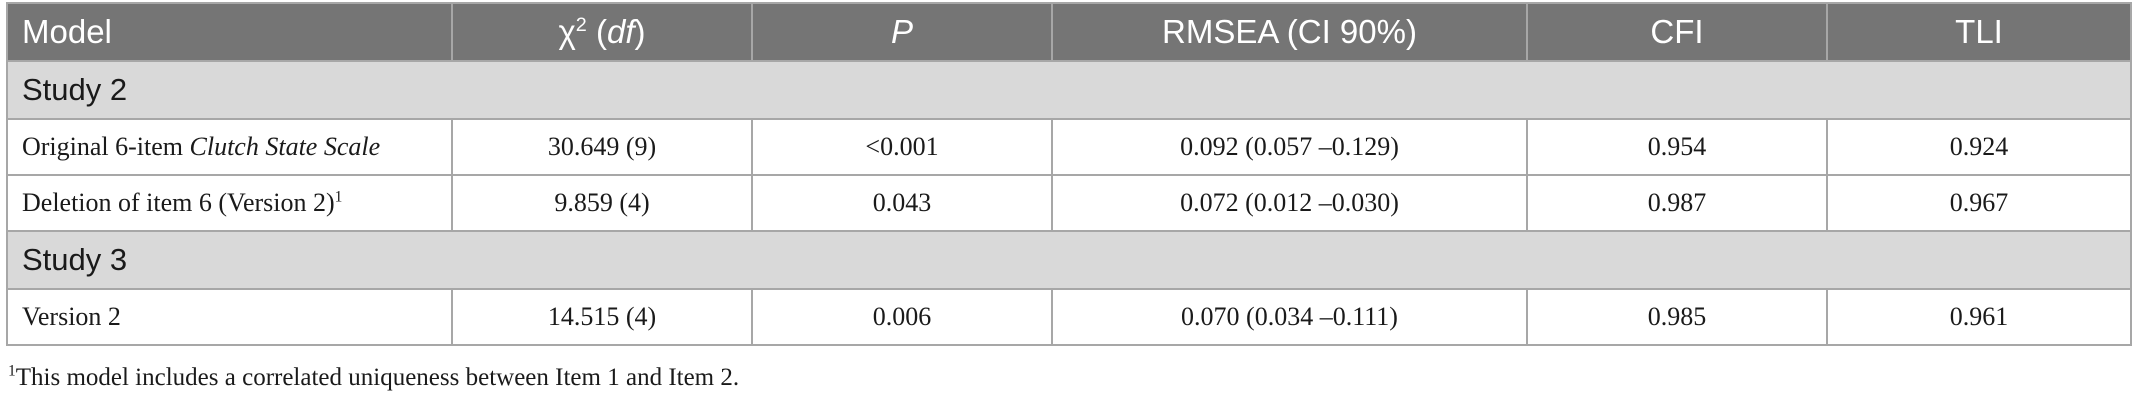  I want to click on model-text: Deletion of item 6 (Version 2), so click(178, 202).